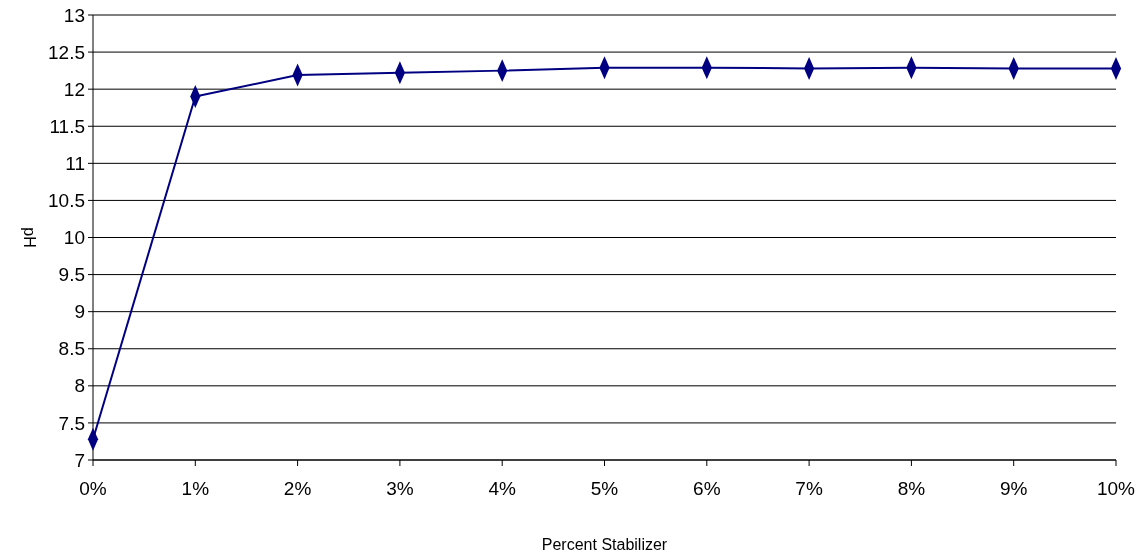  I want to click on x-tick-label: 2%, so click(297, 488).